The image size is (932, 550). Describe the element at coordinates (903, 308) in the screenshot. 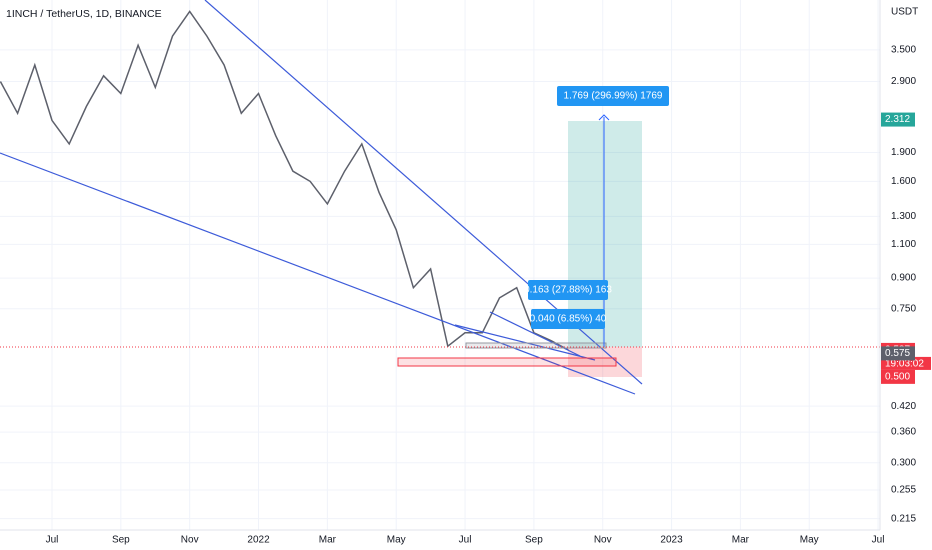

I see `y-tick-label: 0.750` at that location.